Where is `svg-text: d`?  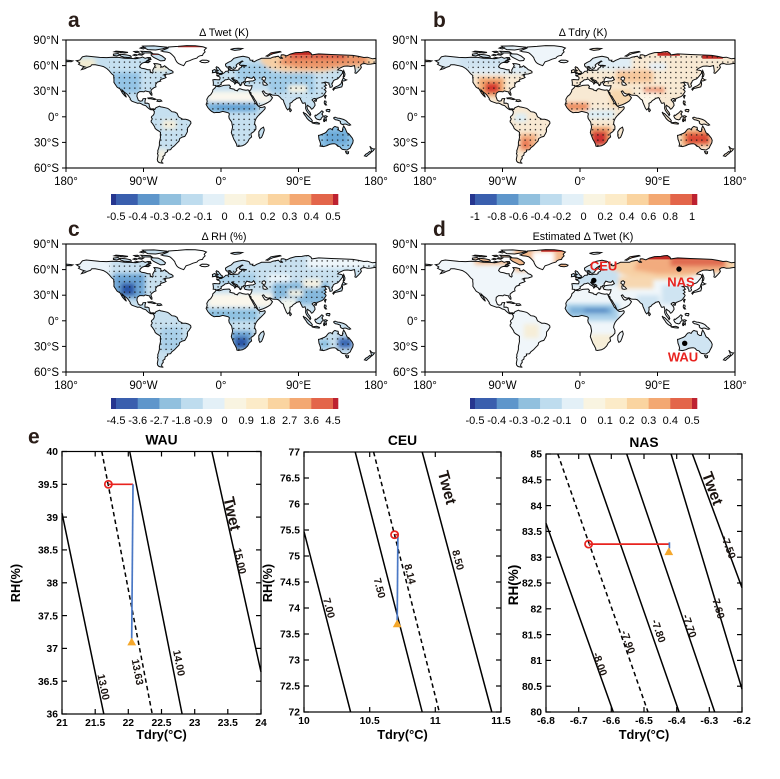 svg-text: d is located at coordinates (439, 229).